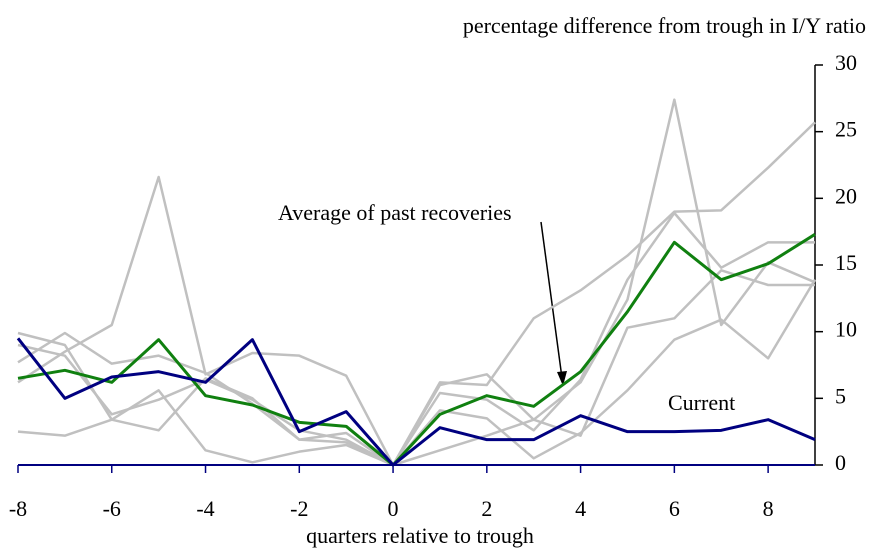  What do you see at coordinates (846, 329) in the screenshot?
I see `y-tick-label: 10` at bounding box center [846, 329].